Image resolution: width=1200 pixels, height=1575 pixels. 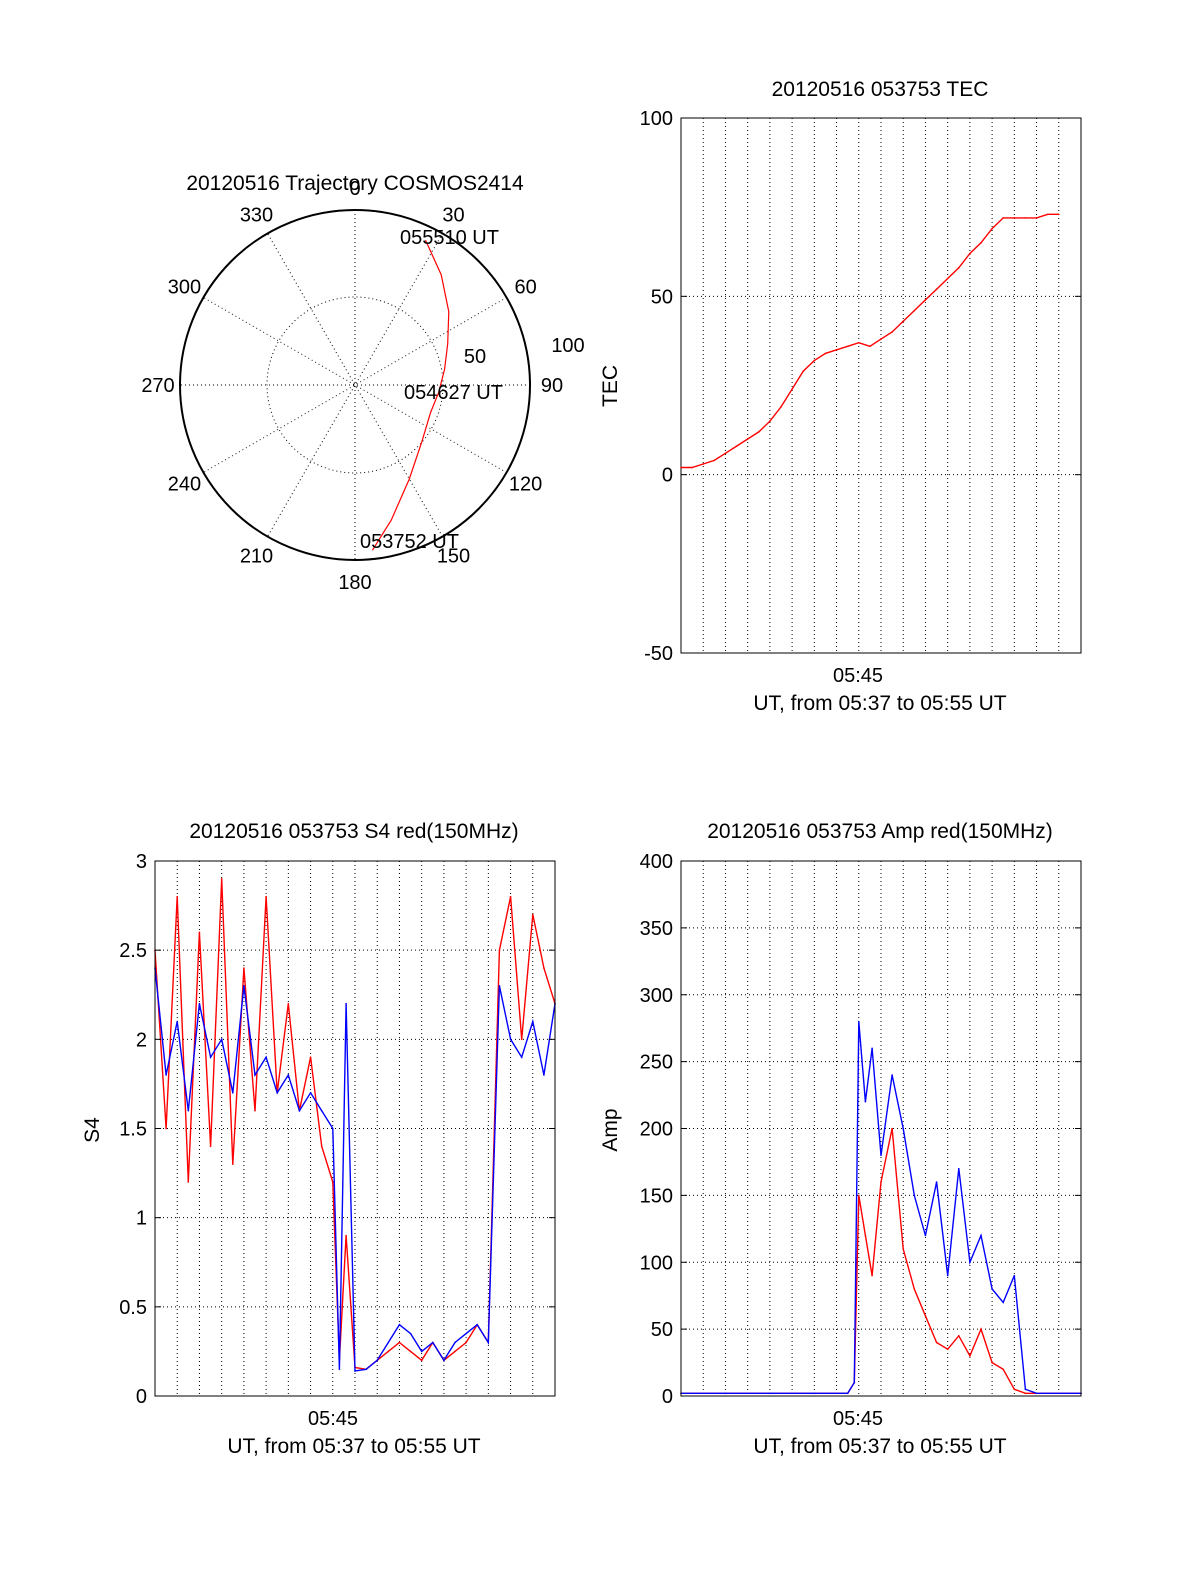 I want to click on tec-title: 20120516 053753 TEC, so click(x=880, y=89).